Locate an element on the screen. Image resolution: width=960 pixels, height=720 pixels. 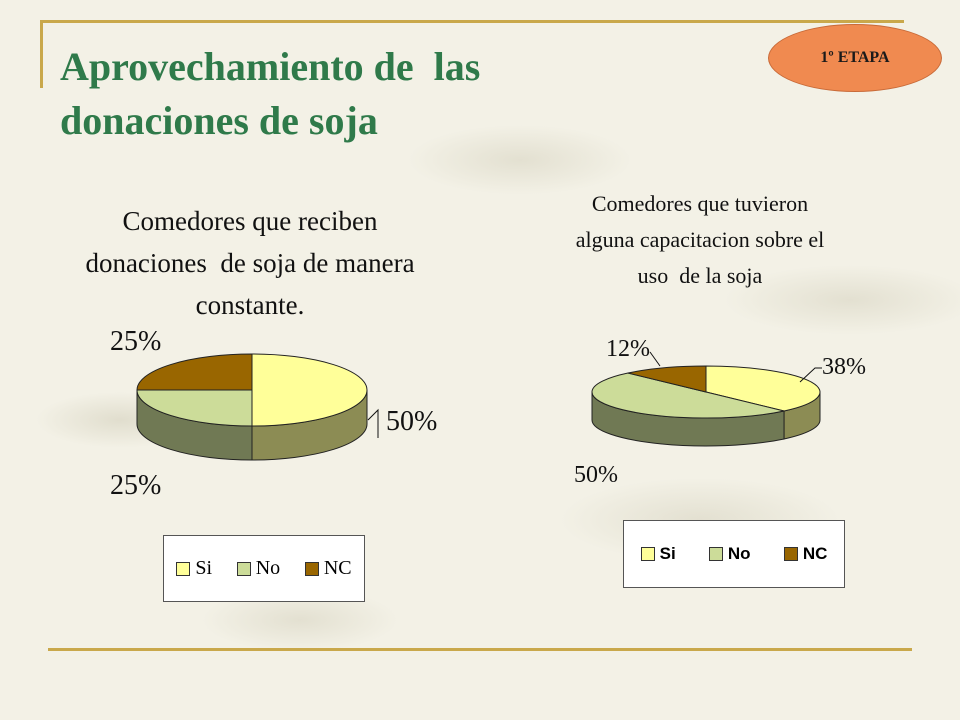
legend2-swatch-si is located at coordinates (647, 554).